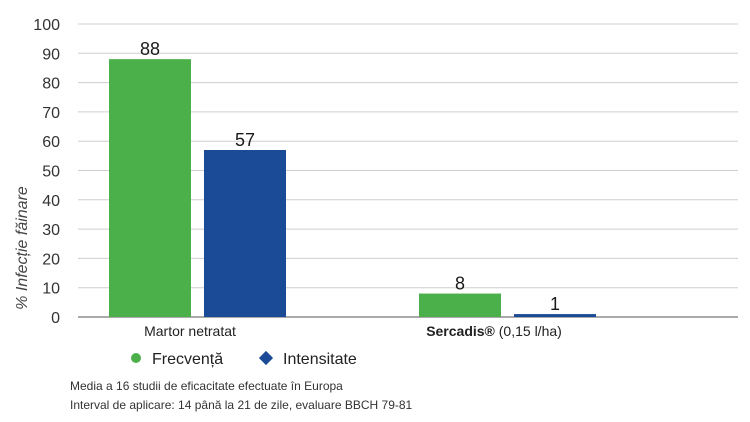 This screenshot has height=422, width=750. What do you see at coordinates (136, 358) in the screenshot?
I see `legend-marker-circle` at bounding box center [136, 358].